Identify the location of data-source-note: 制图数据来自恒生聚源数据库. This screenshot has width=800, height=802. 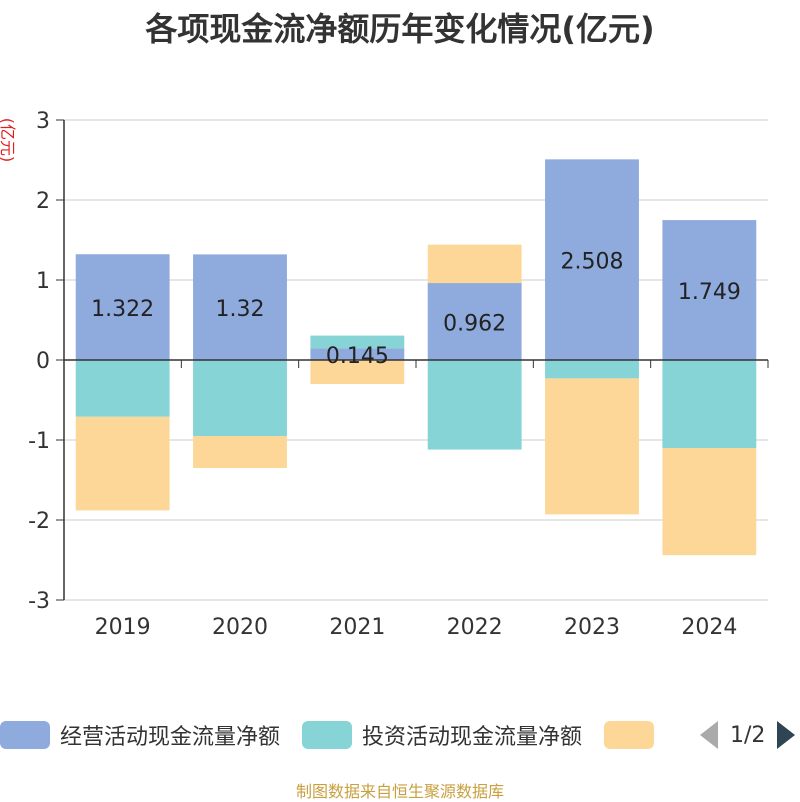
(399, 791).